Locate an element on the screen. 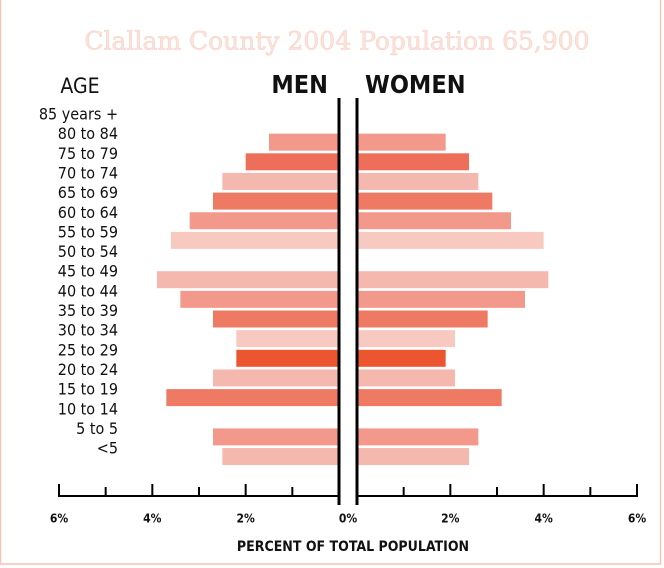 The width and height of the screenshot is (664, 568). x-tick-label: 0% is located at coordinates (348, 519).